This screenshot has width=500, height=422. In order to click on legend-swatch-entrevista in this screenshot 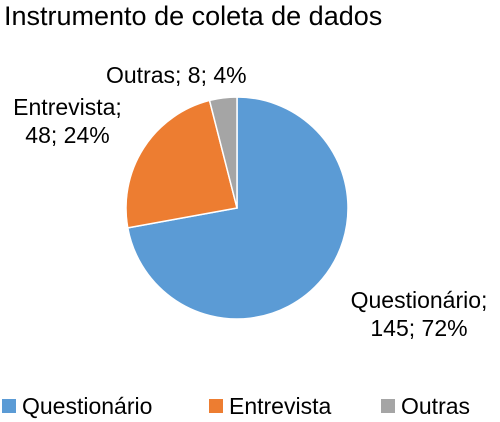, I will do `click(216, 406)`.